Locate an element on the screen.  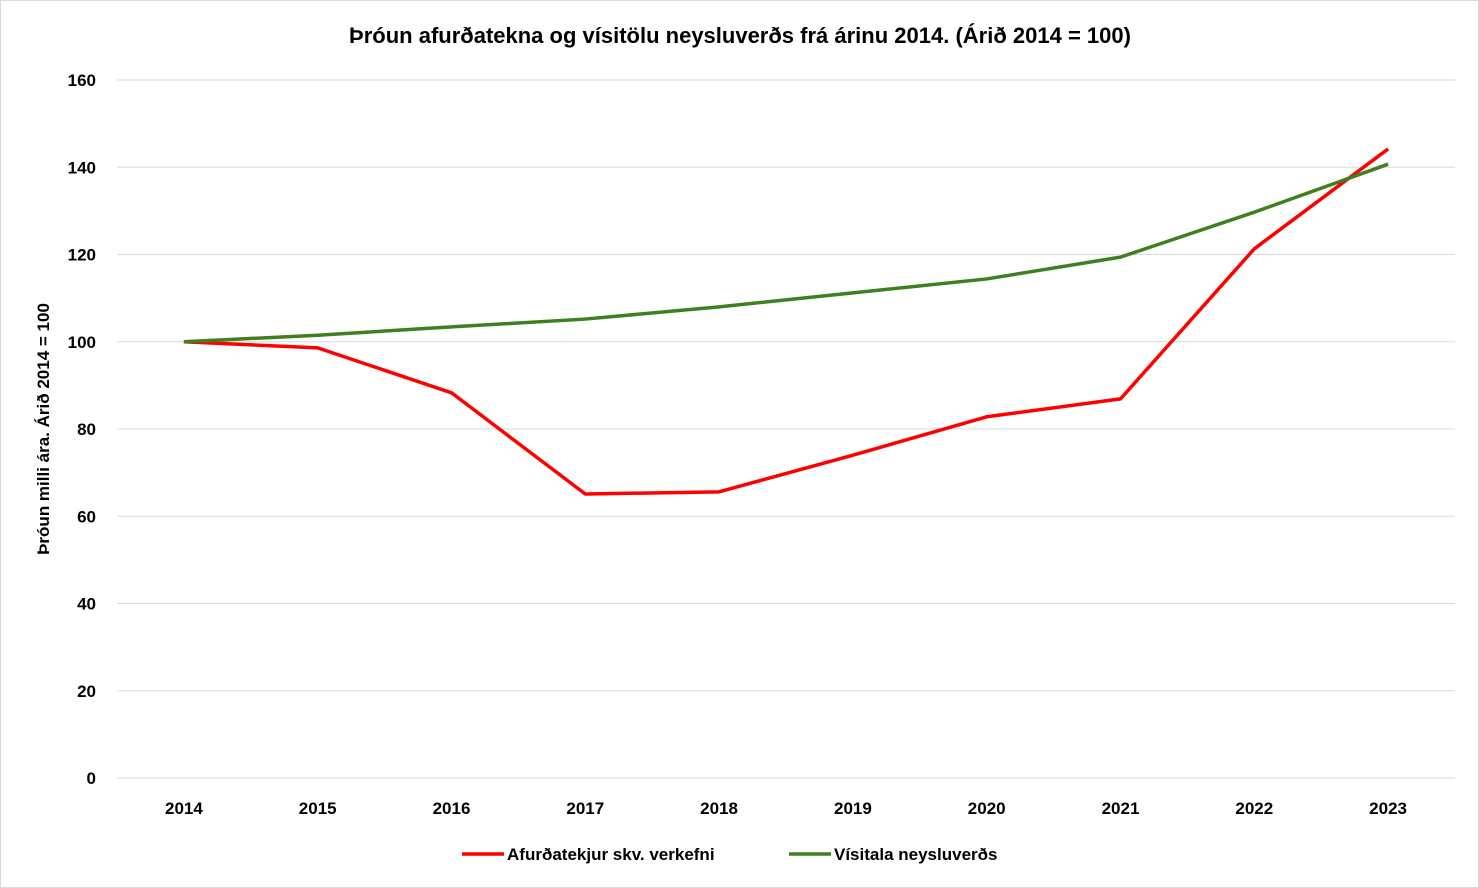
y-tick-label: 0 is located at coordinates (91, 778).